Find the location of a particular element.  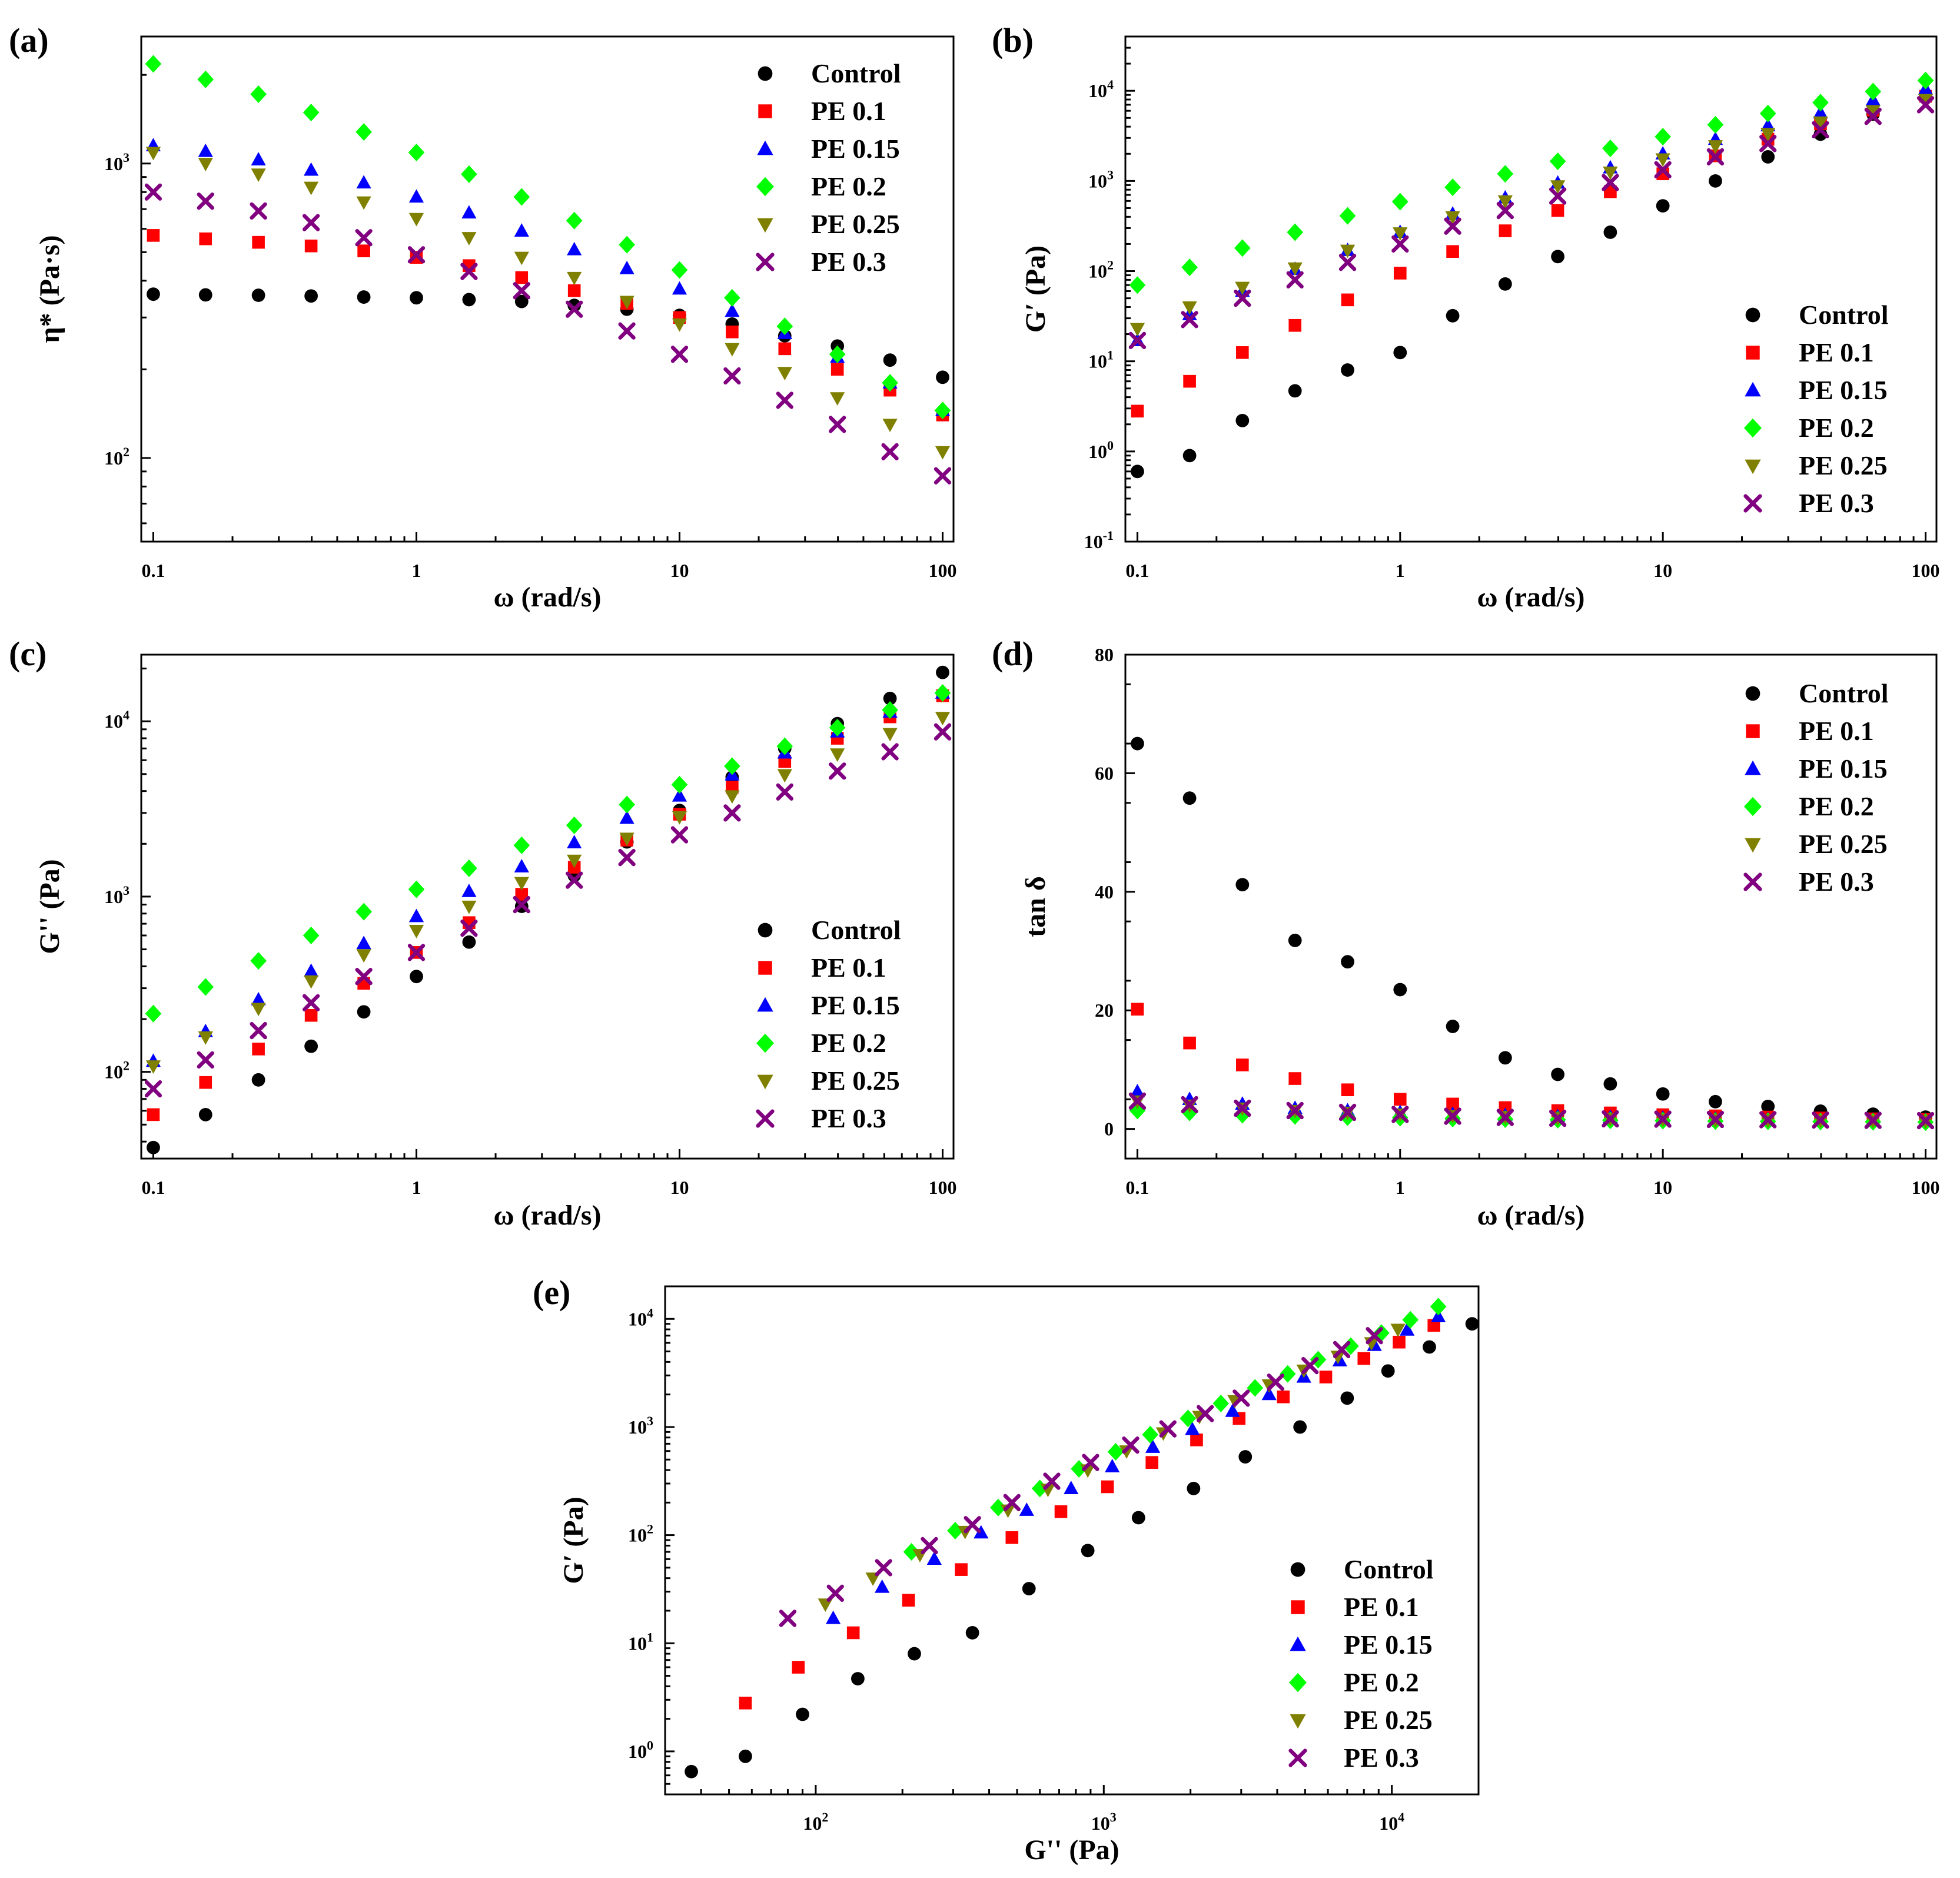

legend-marker-control is located at coordinates (1752, 315).